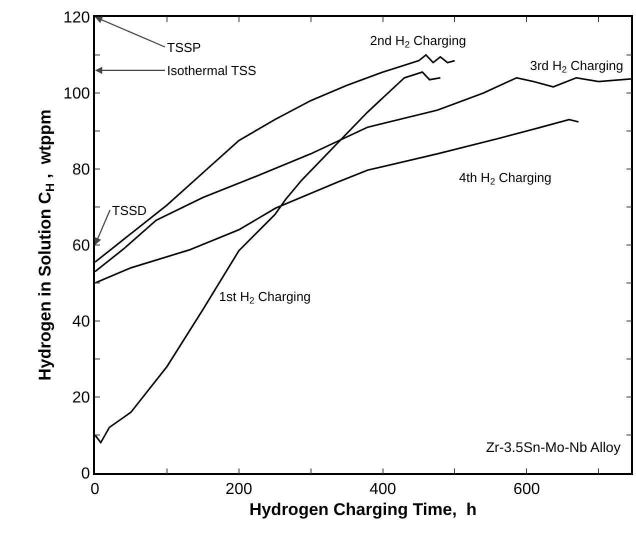 This screenshot has height=539, width=636. I want to click on y-tick-label: 100, so click(76, 94).